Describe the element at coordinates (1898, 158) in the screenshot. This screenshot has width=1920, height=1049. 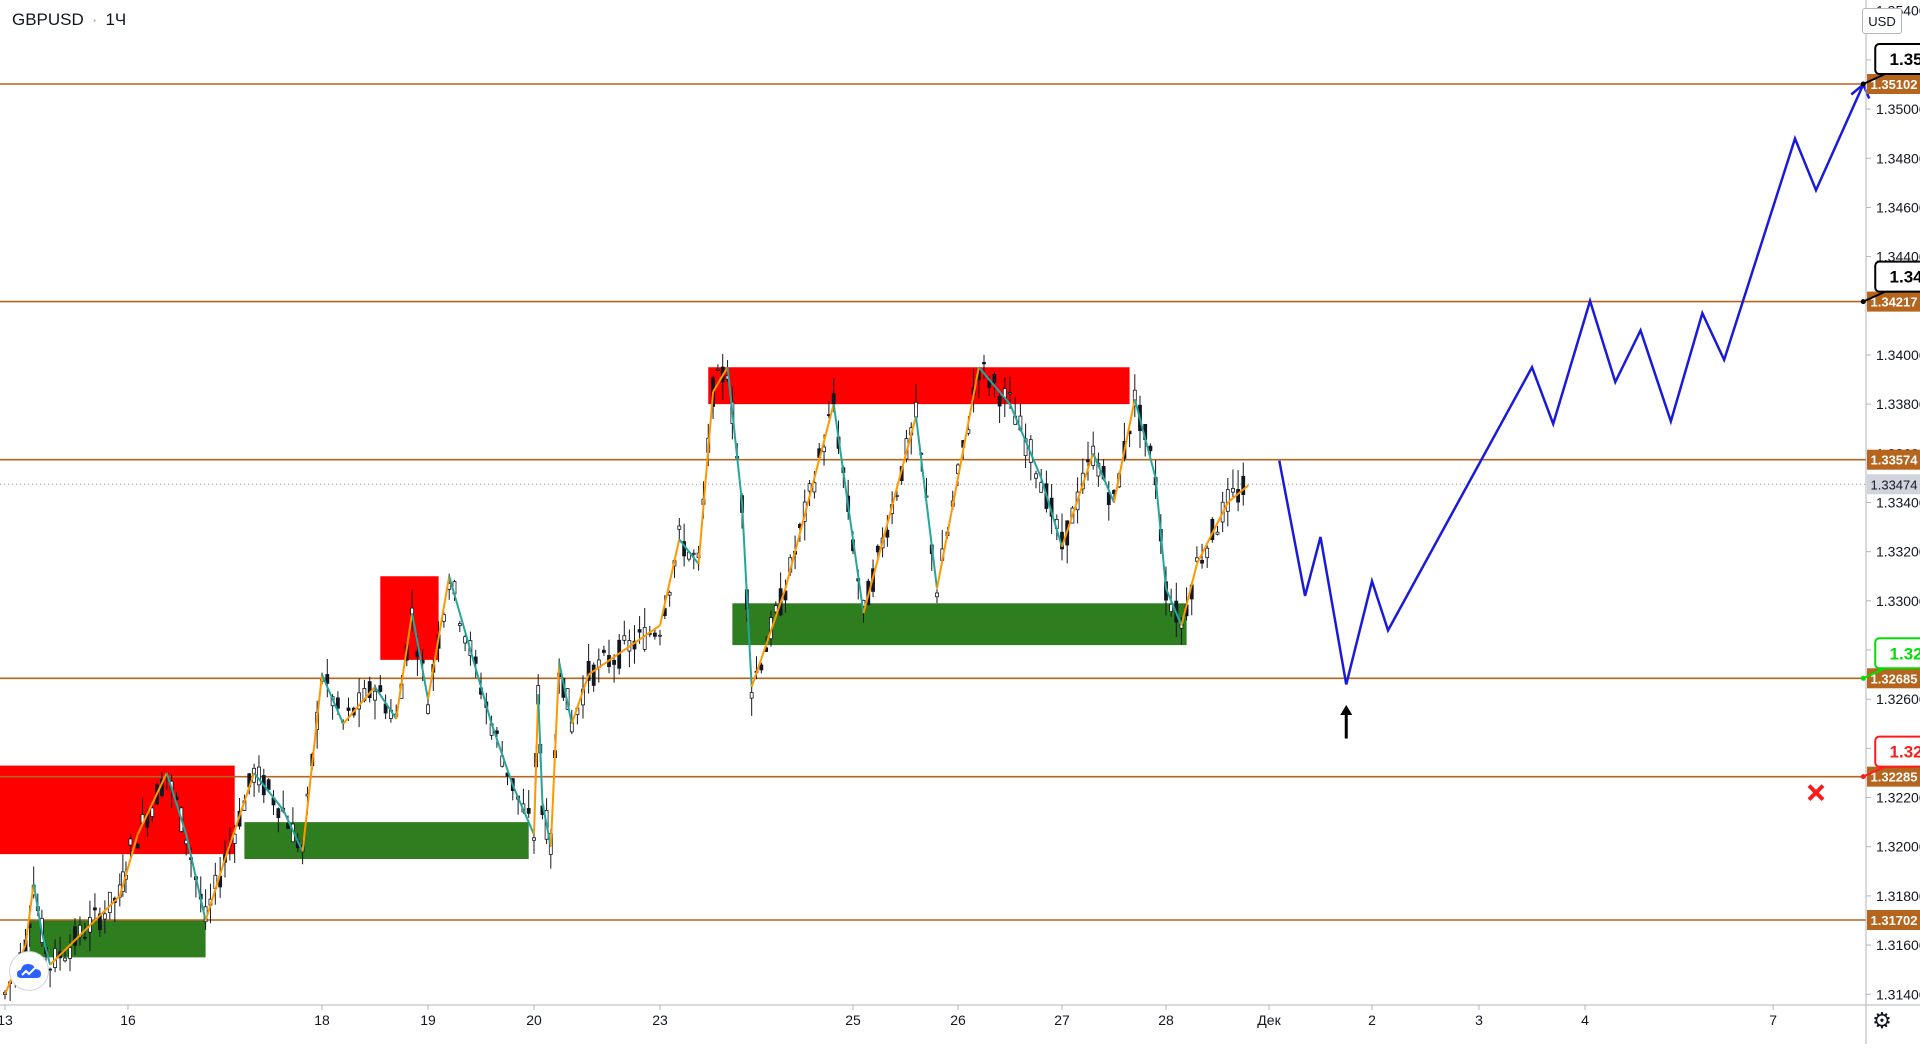
I see `price-tick-label: 1.34800` at that location.